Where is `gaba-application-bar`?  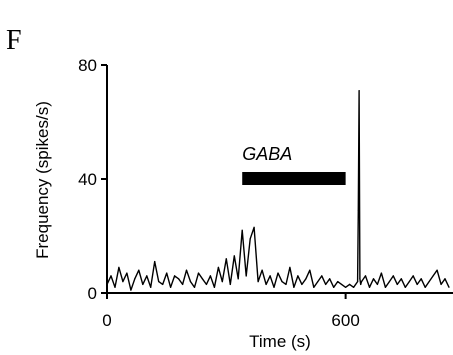
gaba-application-bar is located at coordinates (294, 178).